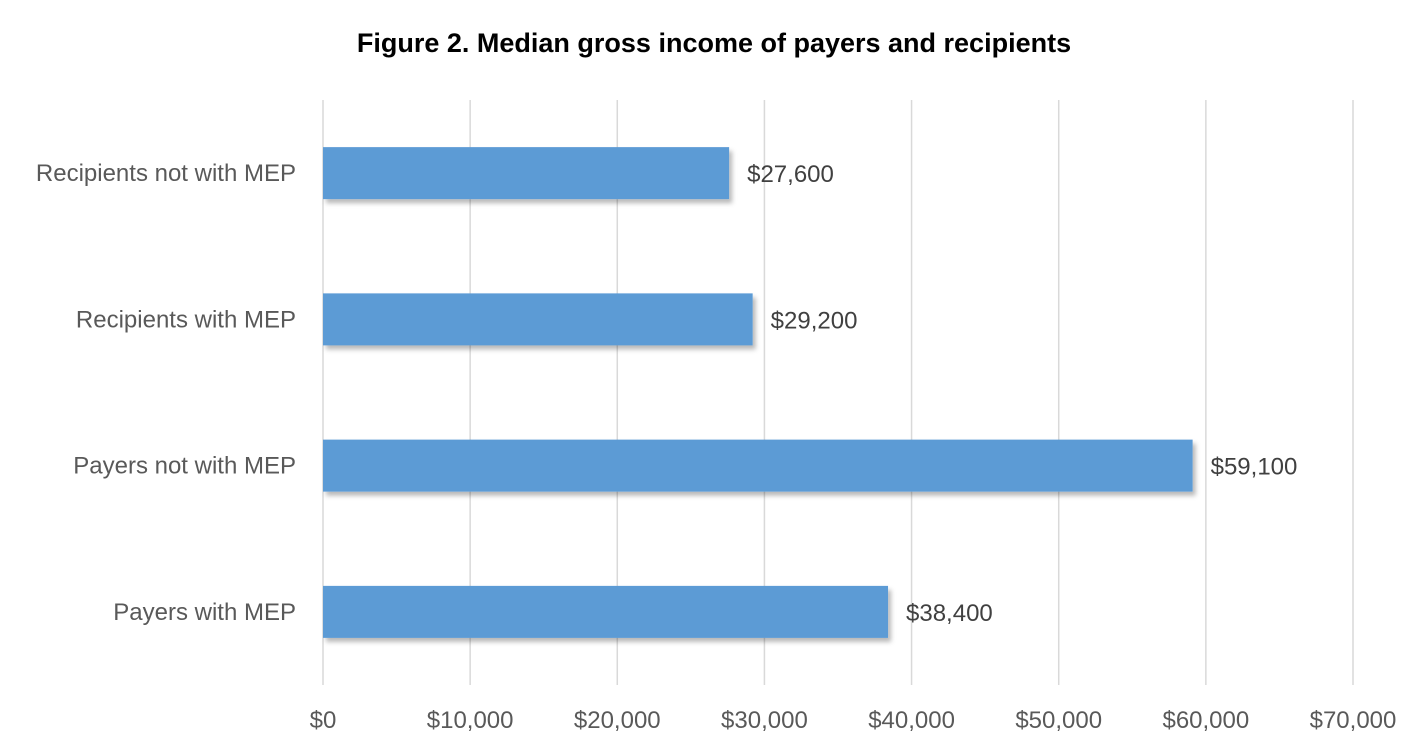 This screenshot has height=752, width=1428. What do you see at coordinates (1205, 720) in the screenshot?
I see `x-tick-label: $60,000` at bounding box center [1205, 720].